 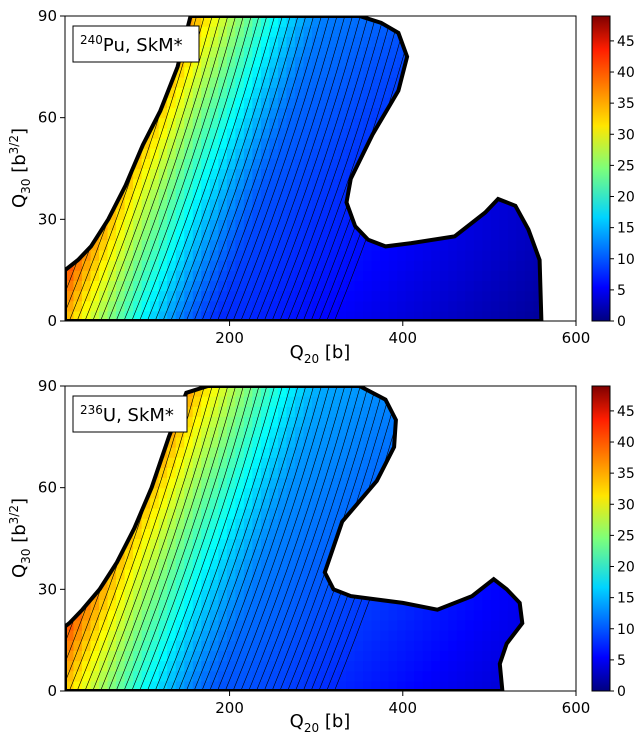 I want to click on colorbar-tick-label: 20, so click(x=626, y=198).